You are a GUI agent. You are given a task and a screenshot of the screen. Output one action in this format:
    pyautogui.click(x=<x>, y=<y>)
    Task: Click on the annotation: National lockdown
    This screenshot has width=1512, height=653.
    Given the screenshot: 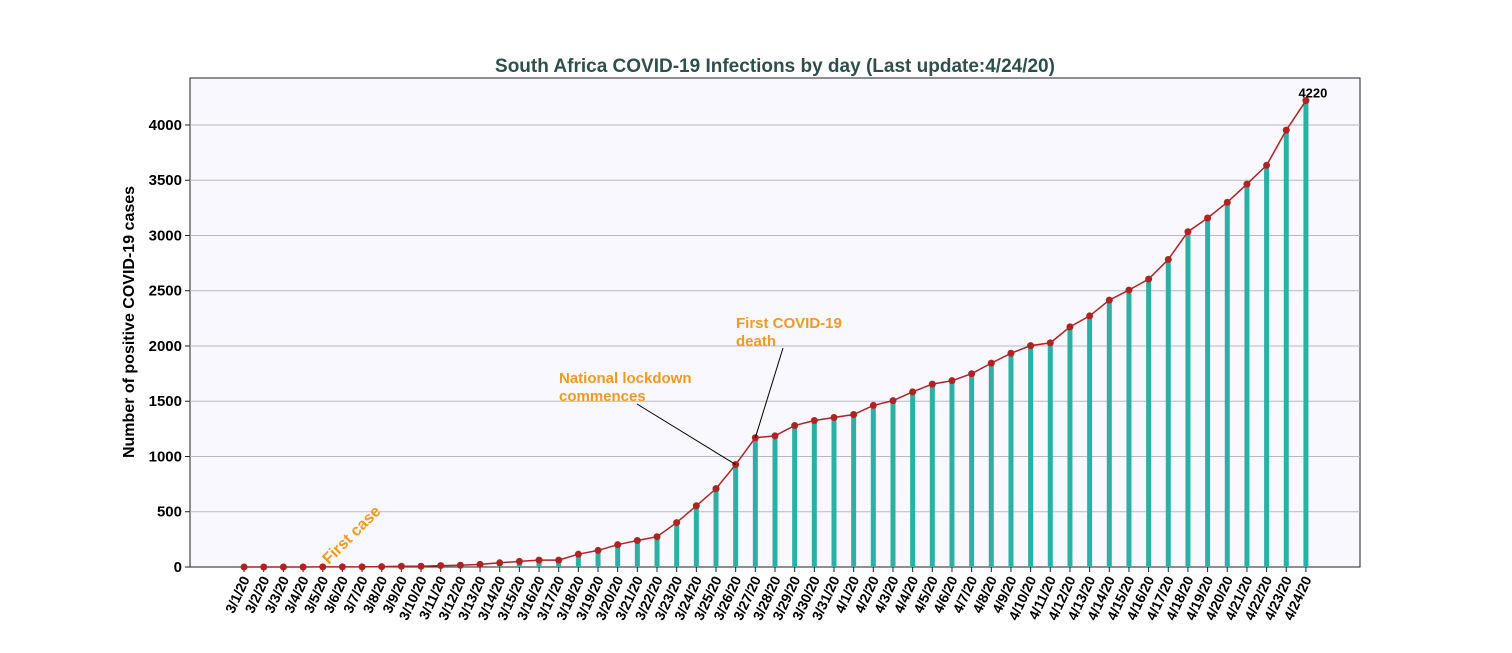 What is the action you would take?
    pyautogui.click(x=625, y=378)
    